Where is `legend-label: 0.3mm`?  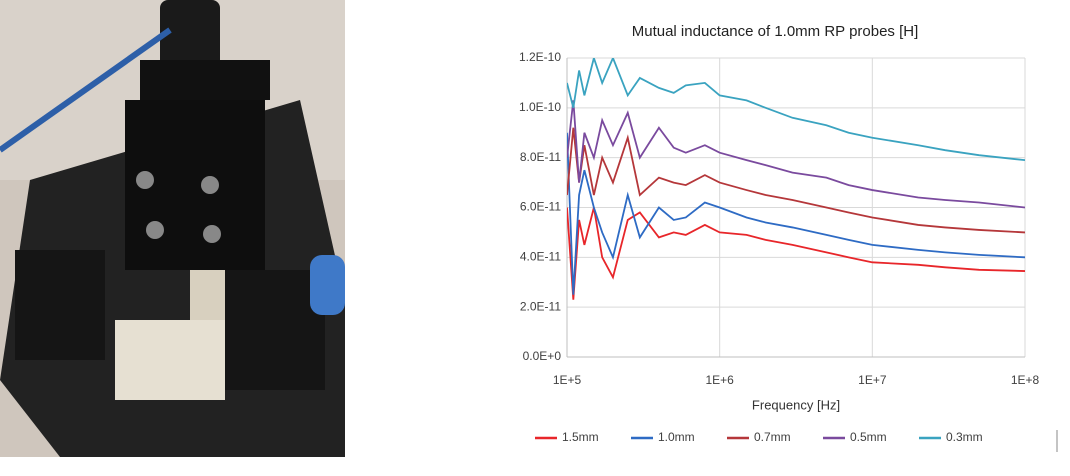 legend-label: 0.3mm is located at coordinates (964, 437).